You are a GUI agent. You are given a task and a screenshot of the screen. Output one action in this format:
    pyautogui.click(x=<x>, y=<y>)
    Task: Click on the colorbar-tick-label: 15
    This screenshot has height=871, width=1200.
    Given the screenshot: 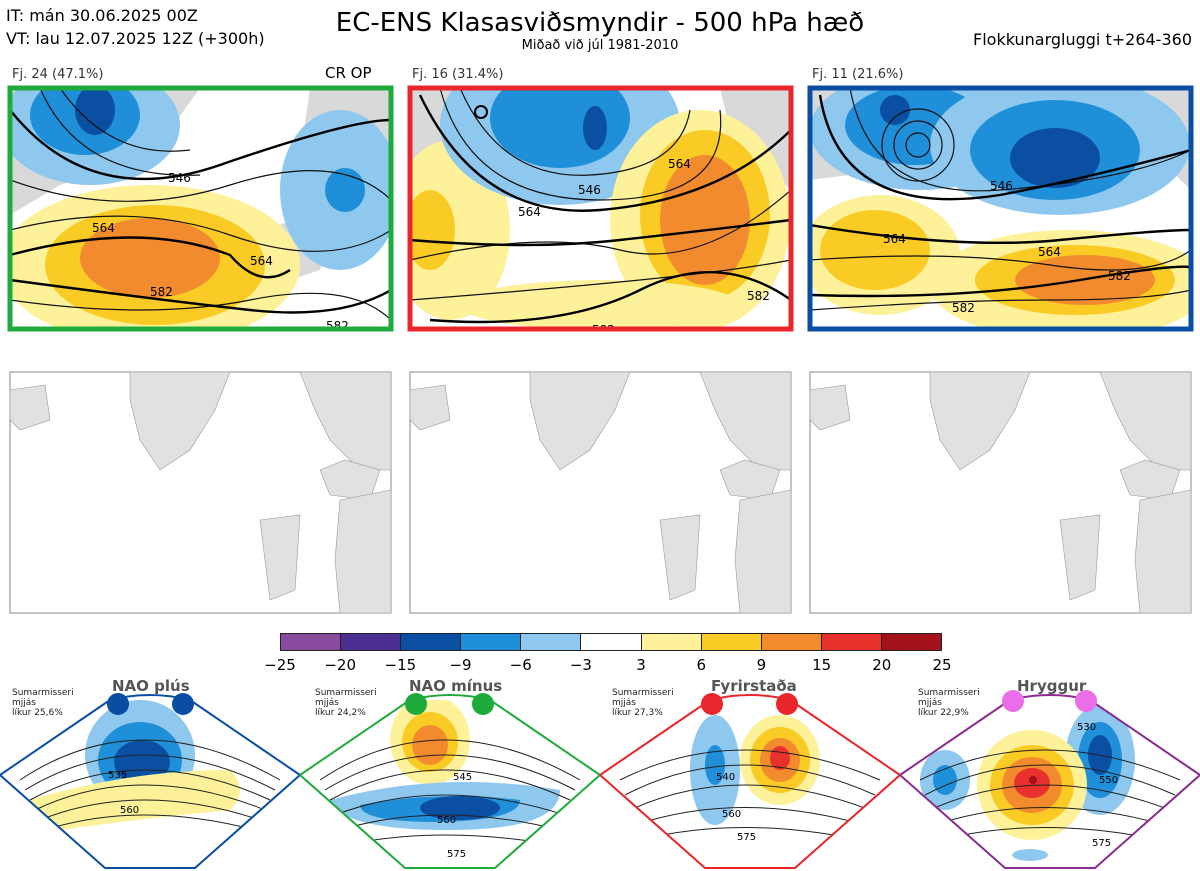 What is the action you would take?
    pyautogui.click(x=822, y=665)
    